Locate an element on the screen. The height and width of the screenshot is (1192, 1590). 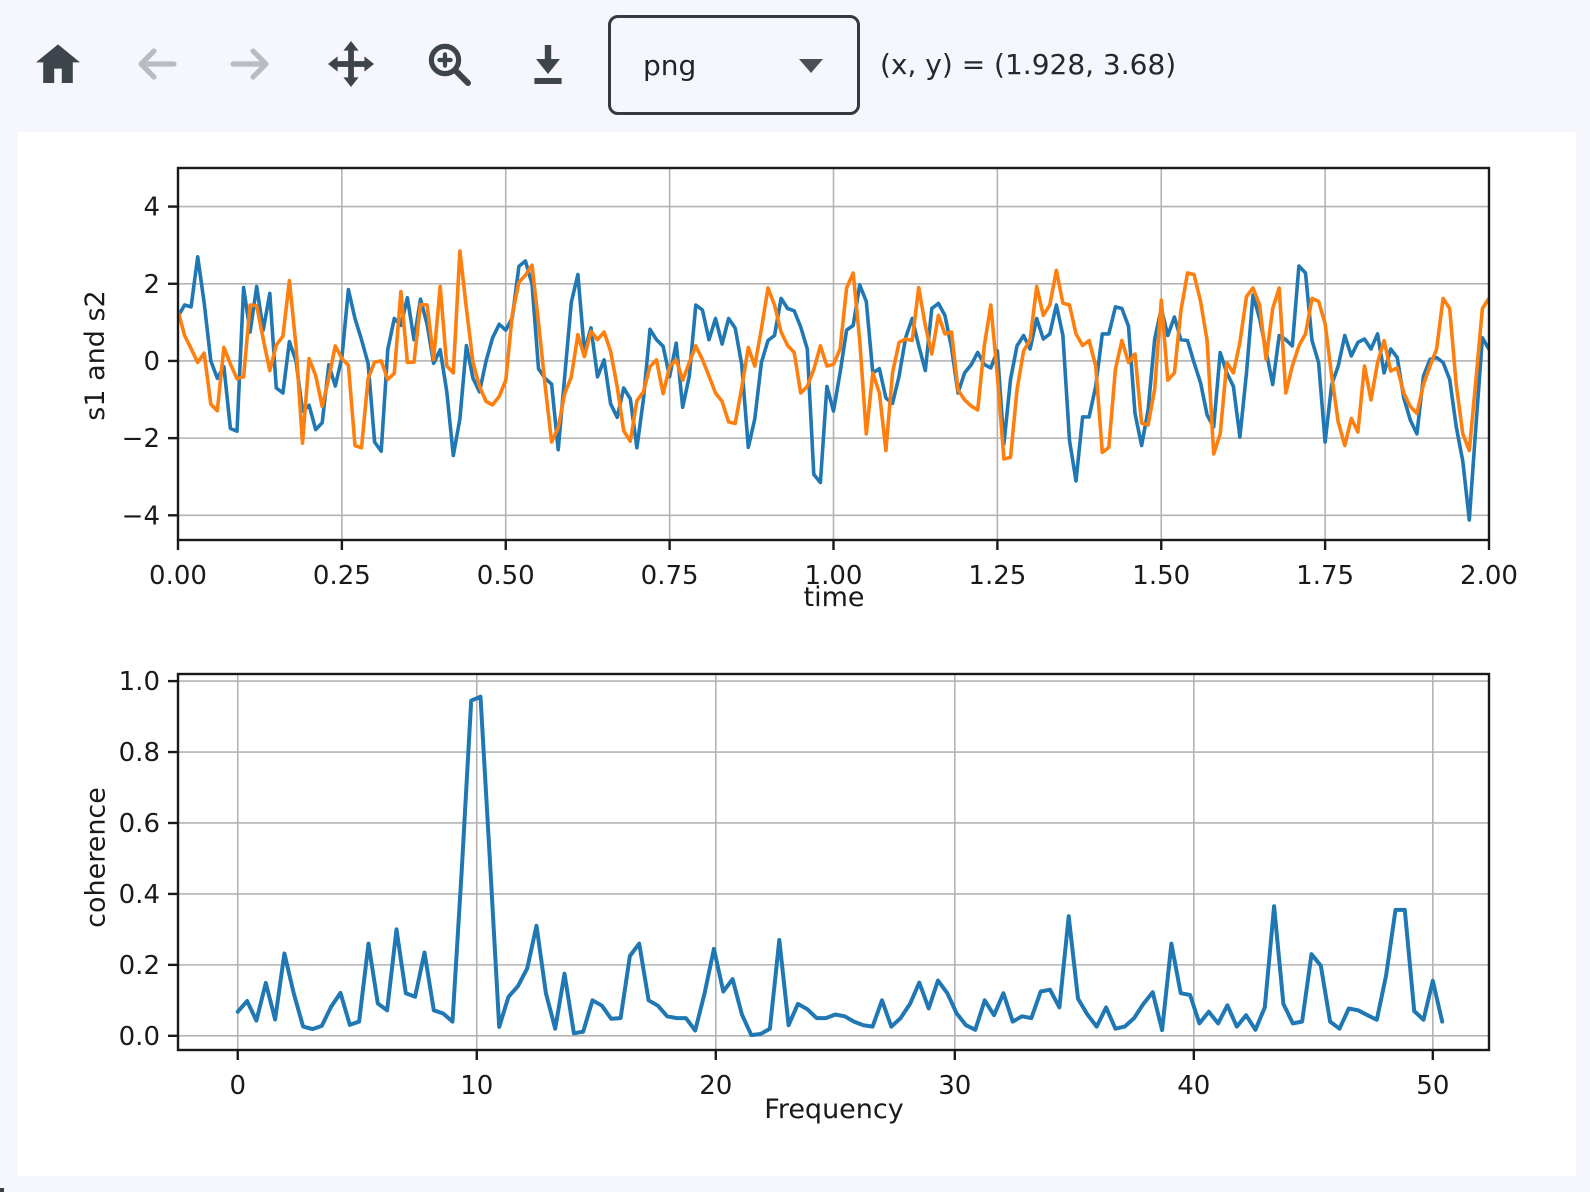
home-icon is located at coordinates (58, 63).